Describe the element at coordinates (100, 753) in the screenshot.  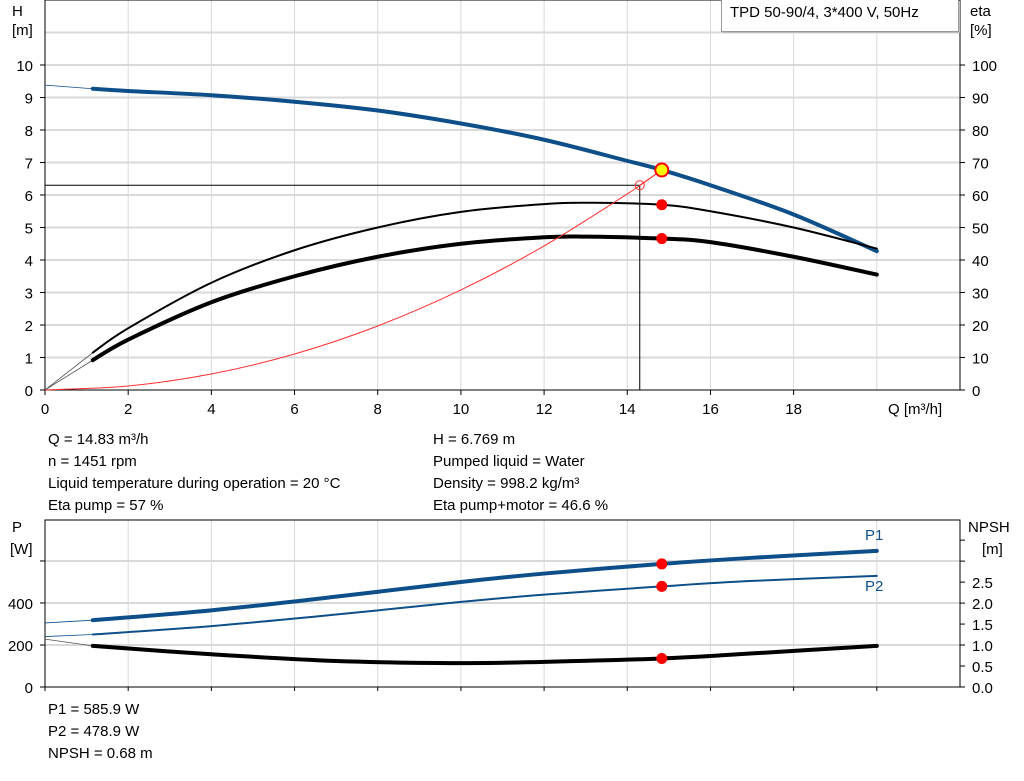
I see `info-npsh: NPSH = 0.68 m` at that location.